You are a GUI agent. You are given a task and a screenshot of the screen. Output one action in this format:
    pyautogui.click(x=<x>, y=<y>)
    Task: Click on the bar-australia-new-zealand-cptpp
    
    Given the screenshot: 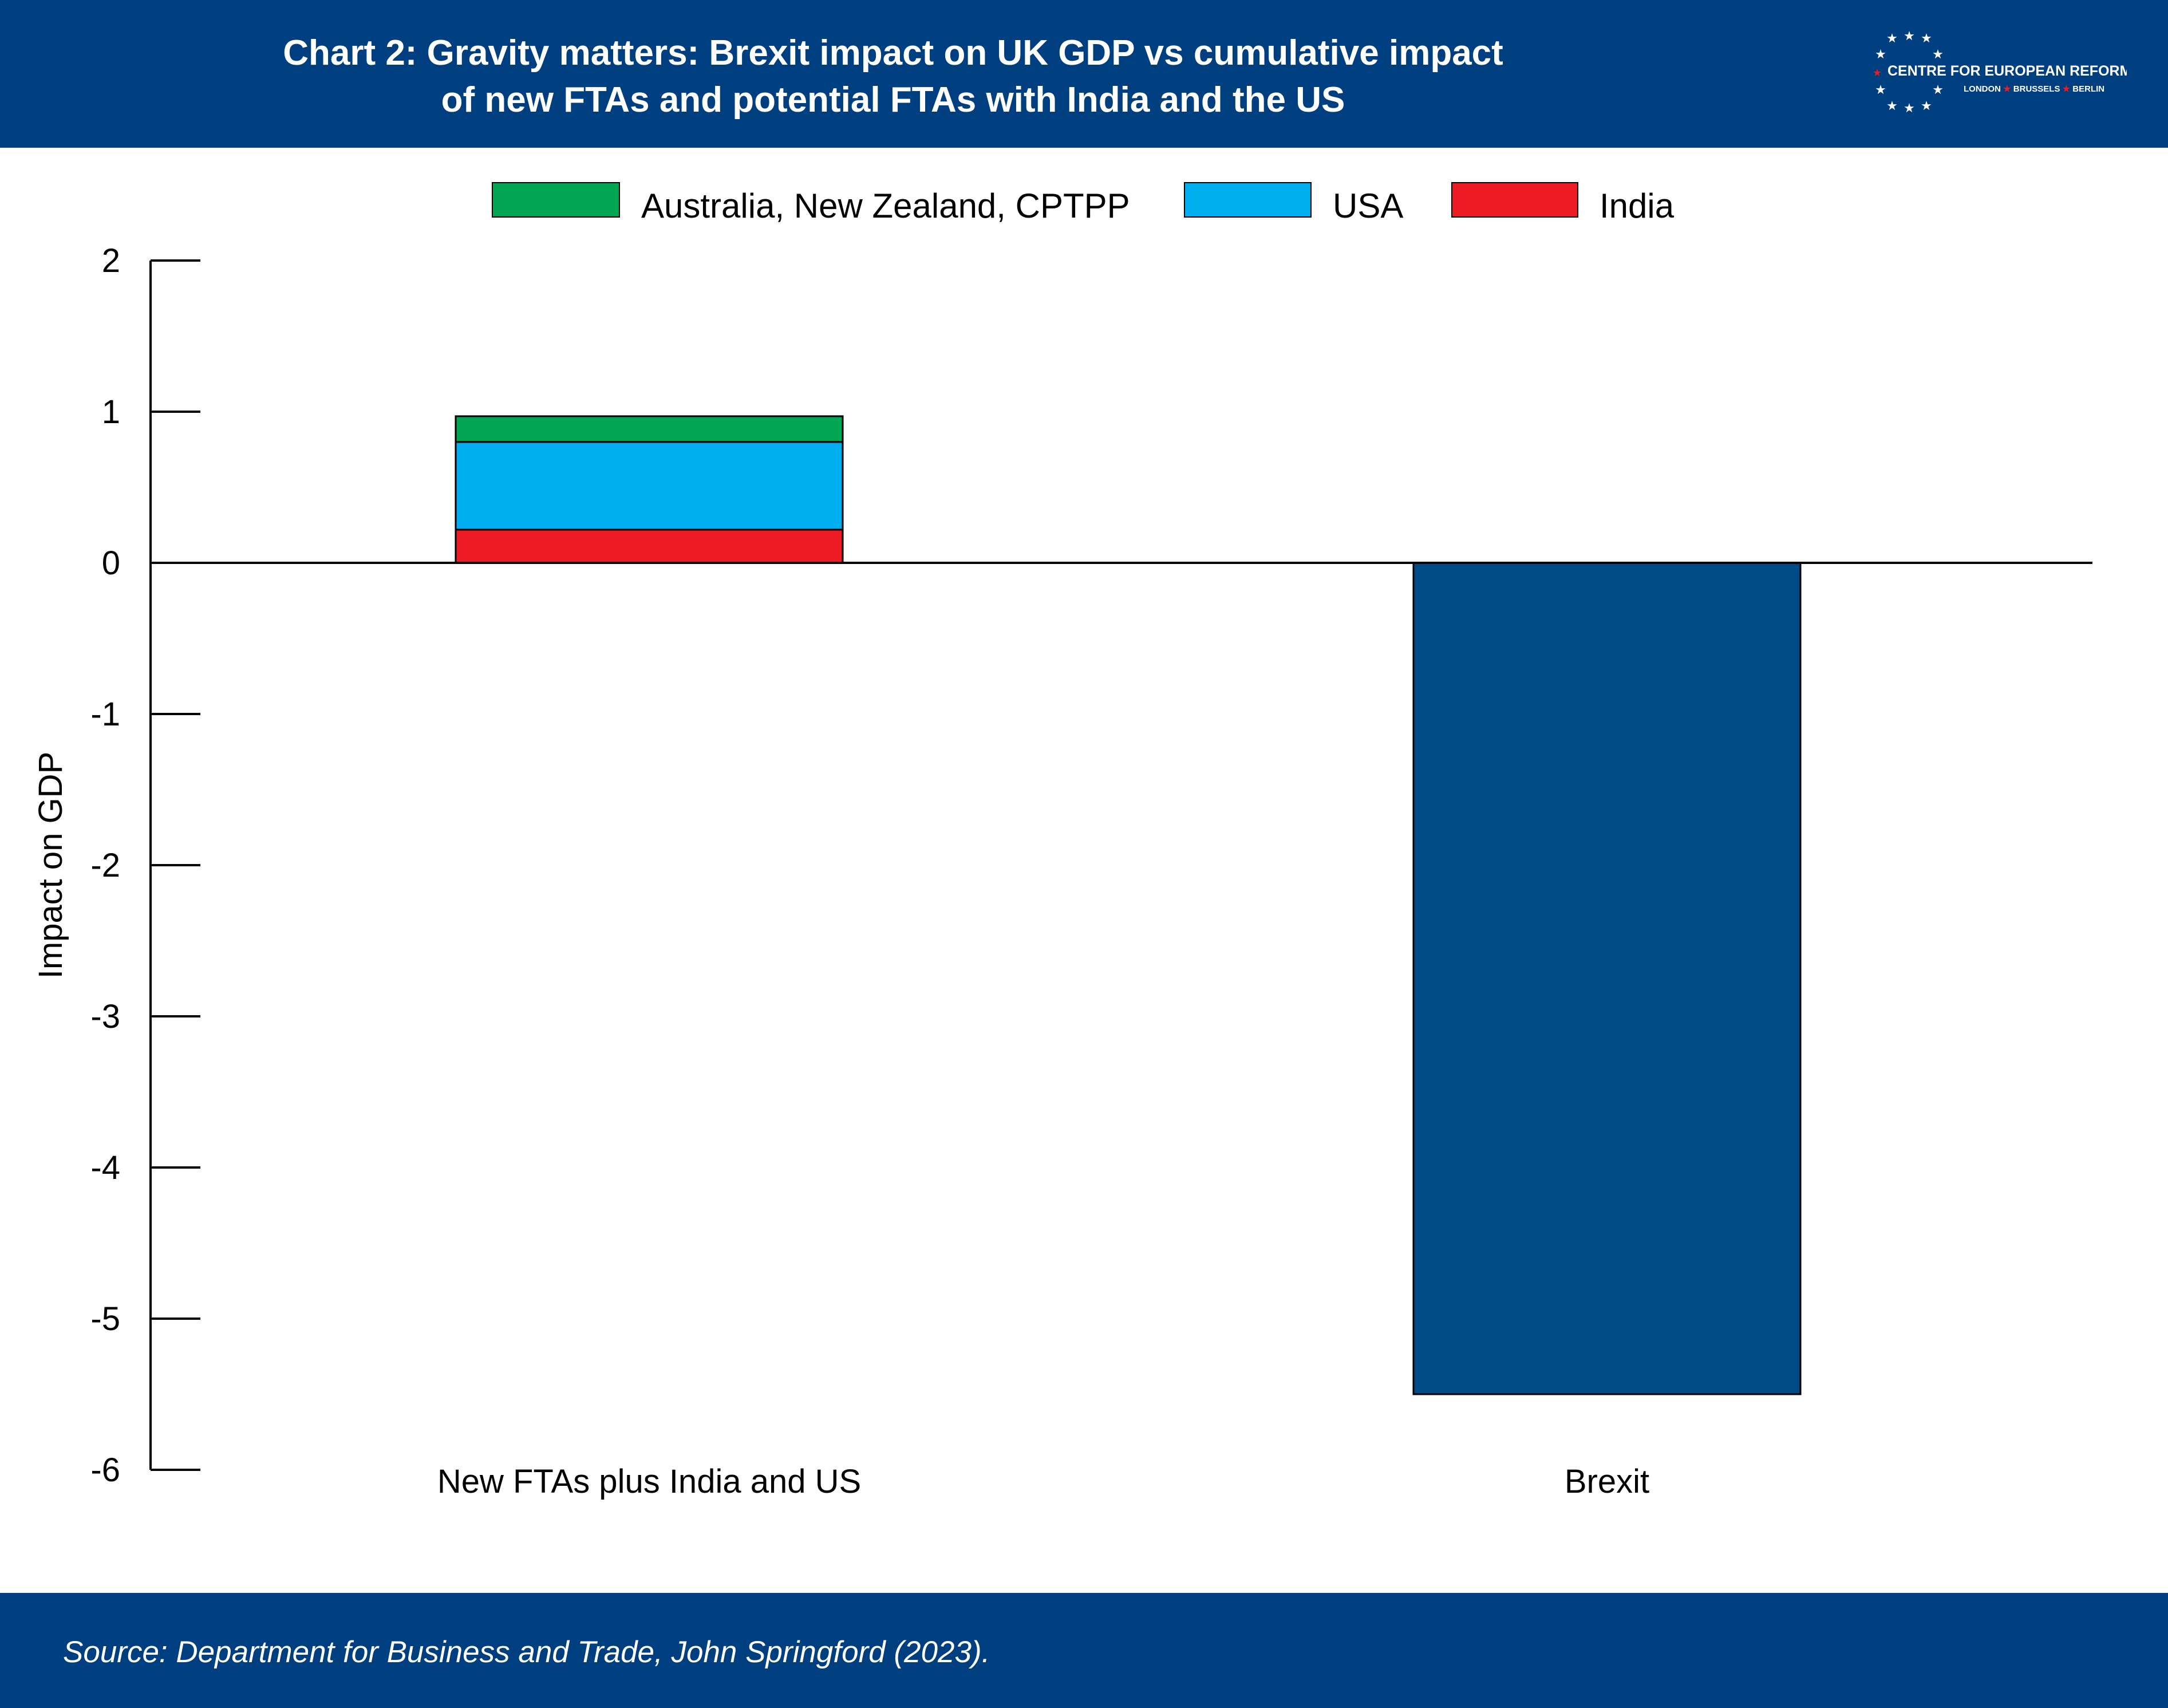 What is the action you would take?
    pyautogui.click(x=649, y=429)
    